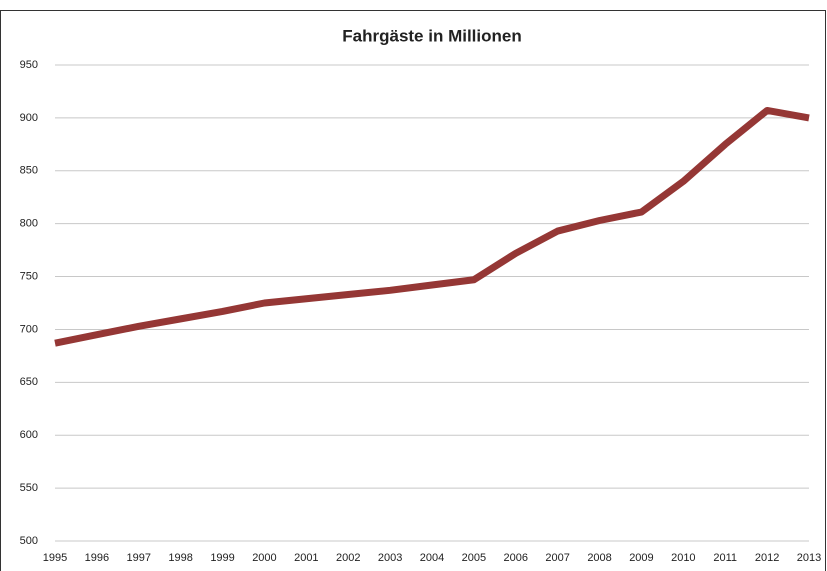 The width and height of the screenshot is (827, 571). I want to click on x-tick-label: 2011, so click(725, 558).